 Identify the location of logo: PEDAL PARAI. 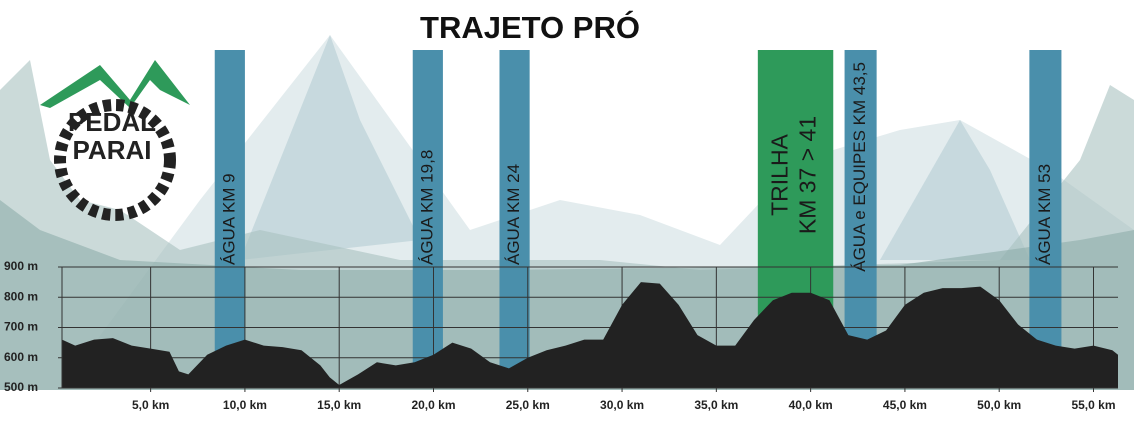
(115, 140).